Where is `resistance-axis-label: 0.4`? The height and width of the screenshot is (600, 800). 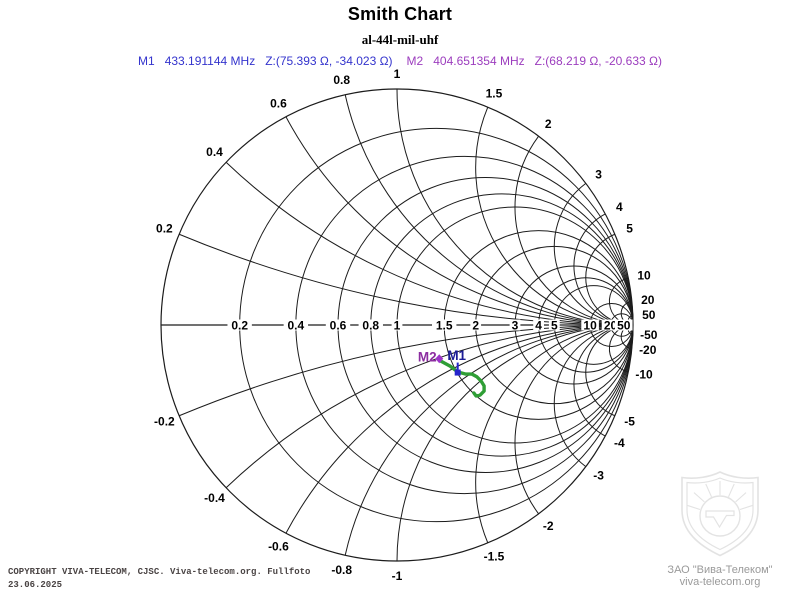 resistance-axis-label: 0.4 is located at coordinates (296, 326).